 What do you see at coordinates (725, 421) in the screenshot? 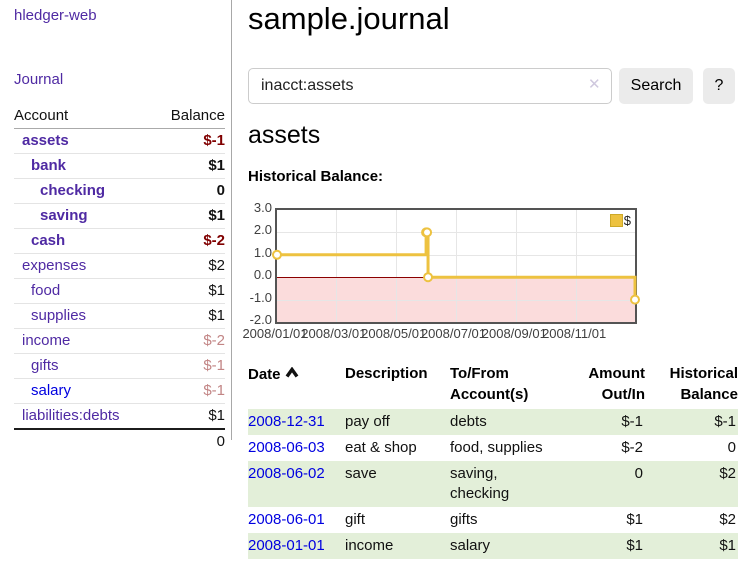
I see `transaction-balance: $-1` at bounding box center [725, 421].